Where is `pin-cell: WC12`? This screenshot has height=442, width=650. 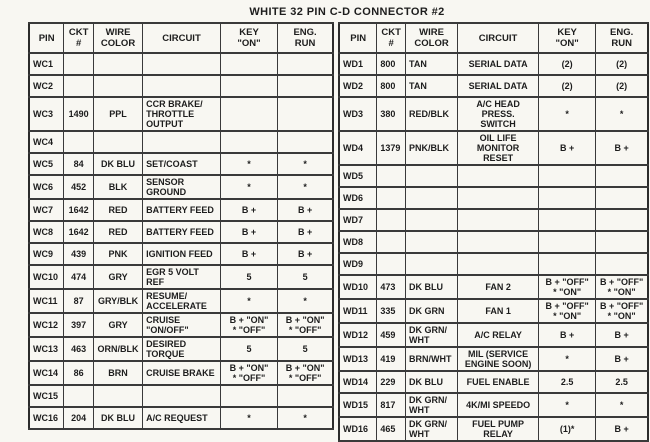 pin-cell: WC12 is located at coordinates (46, 325).